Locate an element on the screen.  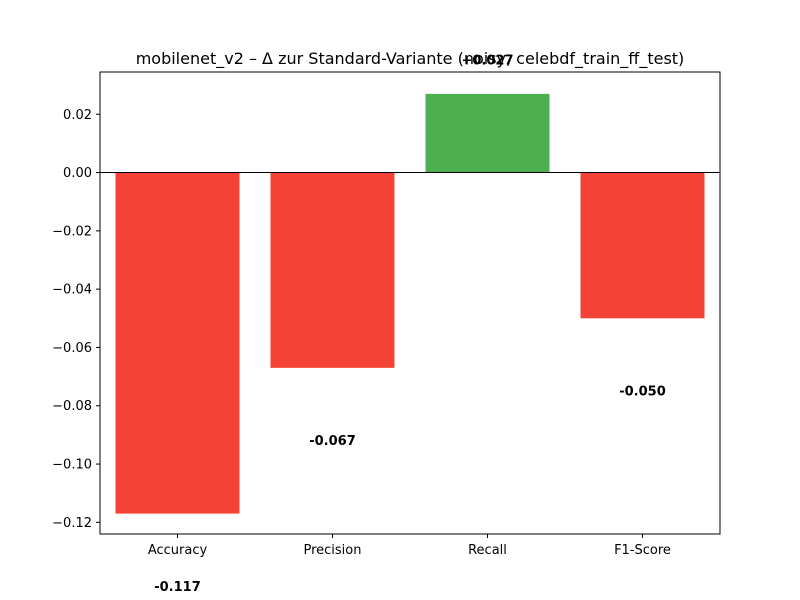
bar-f1-score is located at coordinates (642, 245).